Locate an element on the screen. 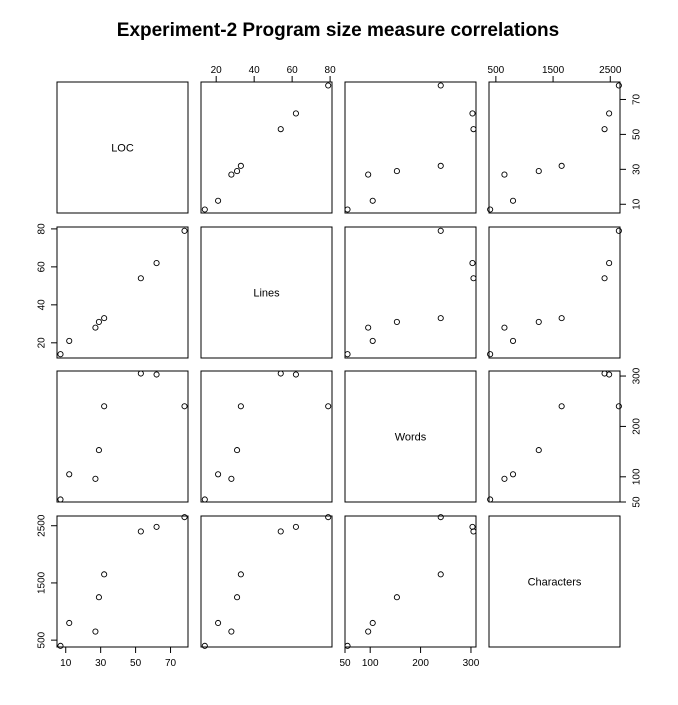  right-tick-label-0-1: 30 is located at coordinates (637, 169).